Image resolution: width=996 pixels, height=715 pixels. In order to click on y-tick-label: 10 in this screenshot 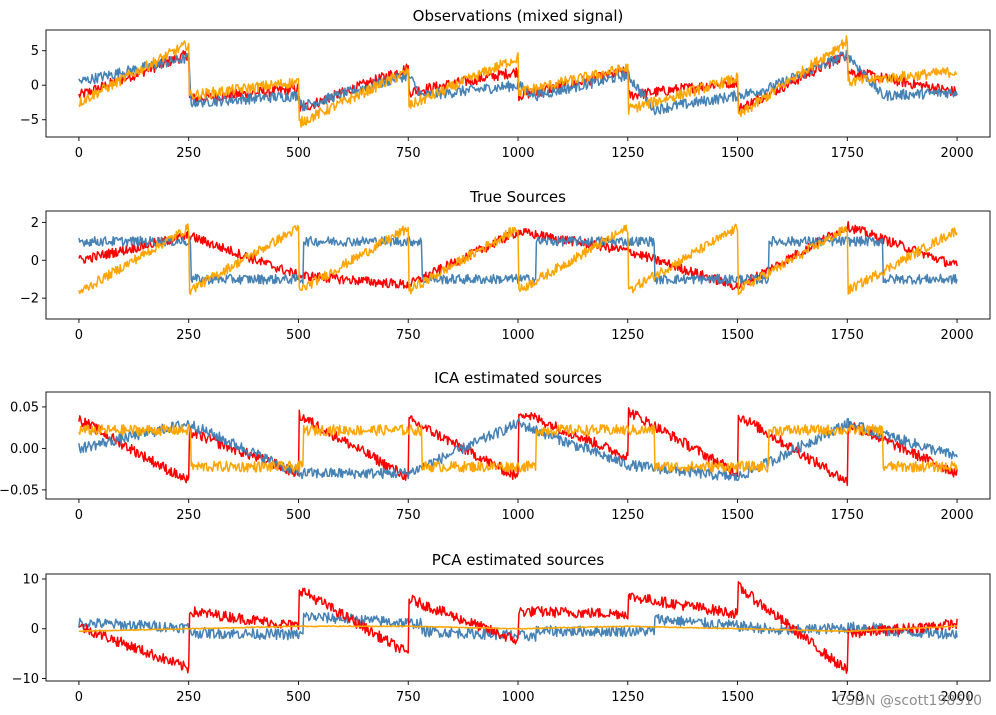, I will do `click(30, 579)`.